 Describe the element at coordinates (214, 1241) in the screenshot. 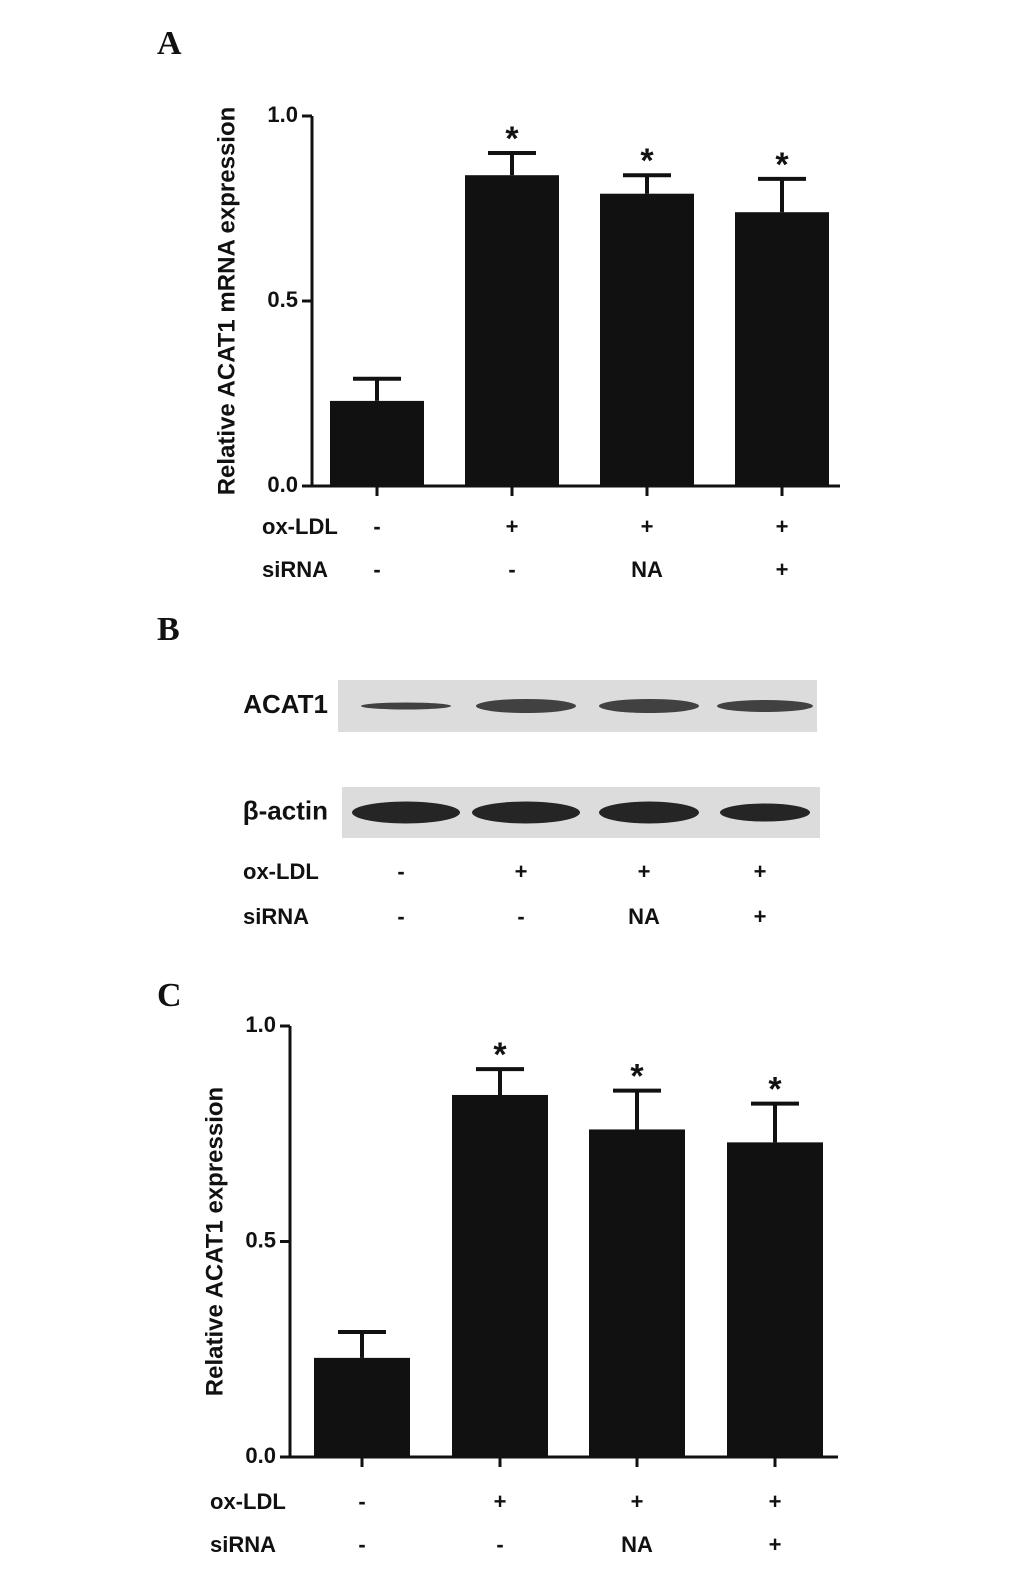

I see `y-axis-label: Relative ACAT1 expression` at that location.